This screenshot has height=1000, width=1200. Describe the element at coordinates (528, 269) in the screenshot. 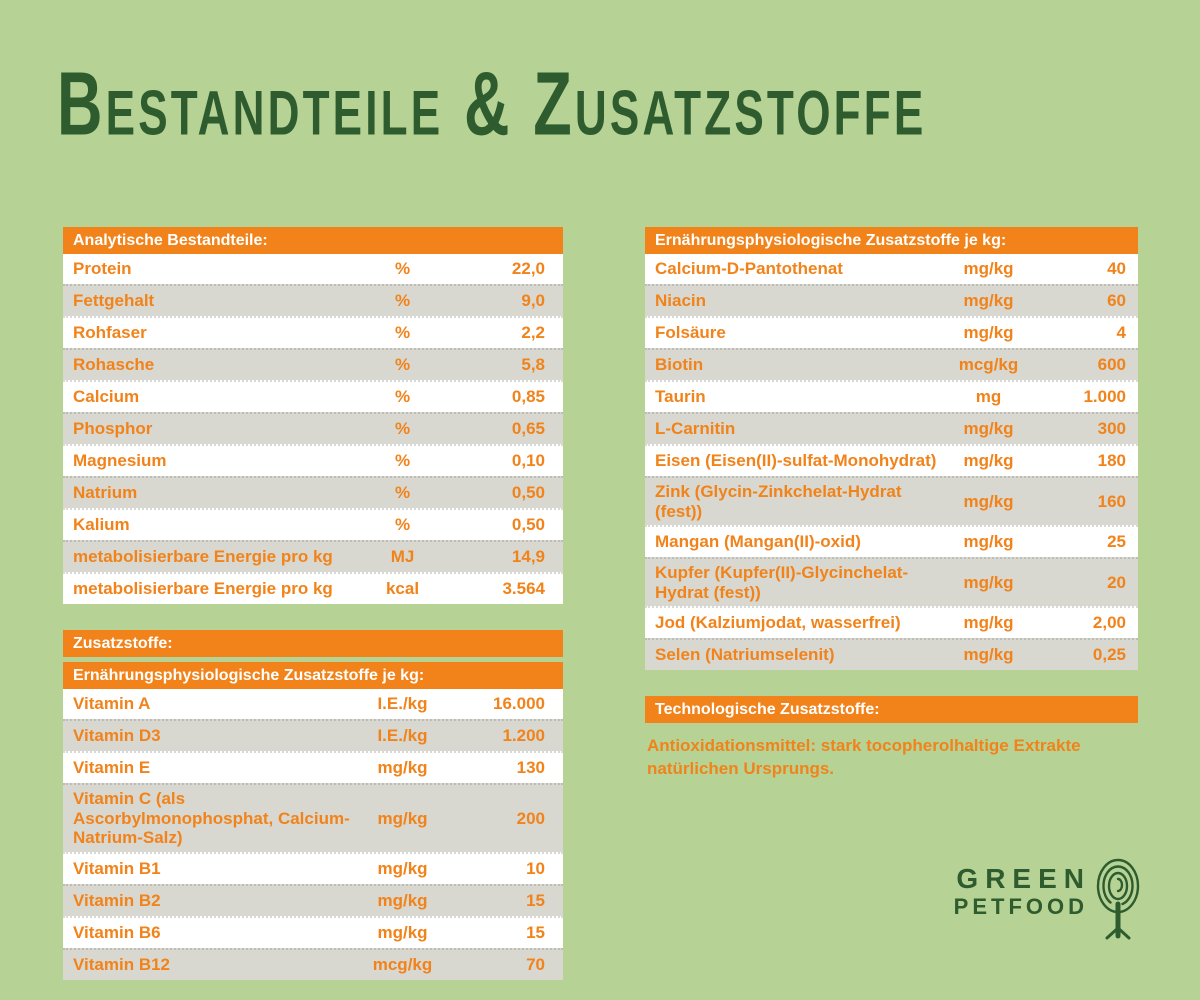

I see `table-cell-value: 22,0` at that location.